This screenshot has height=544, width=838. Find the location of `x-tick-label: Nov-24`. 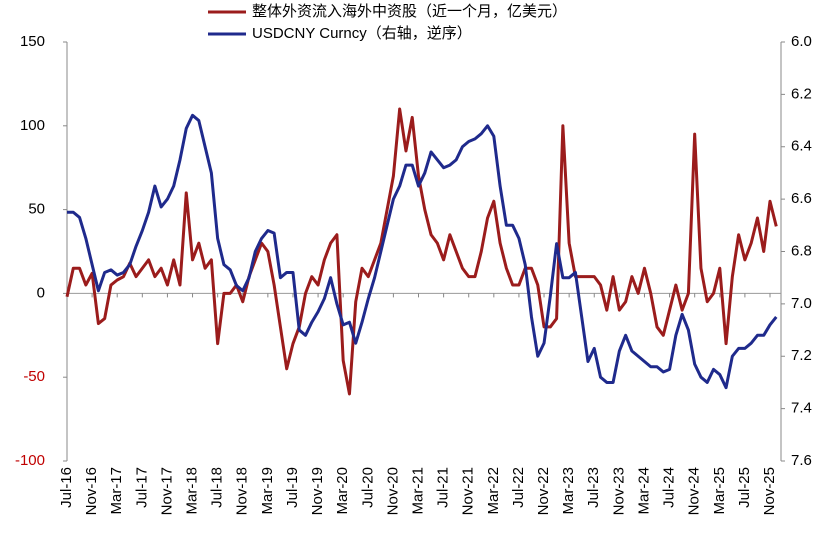

x-tick-label: Nov-24 is located at coordinates (694, 491).